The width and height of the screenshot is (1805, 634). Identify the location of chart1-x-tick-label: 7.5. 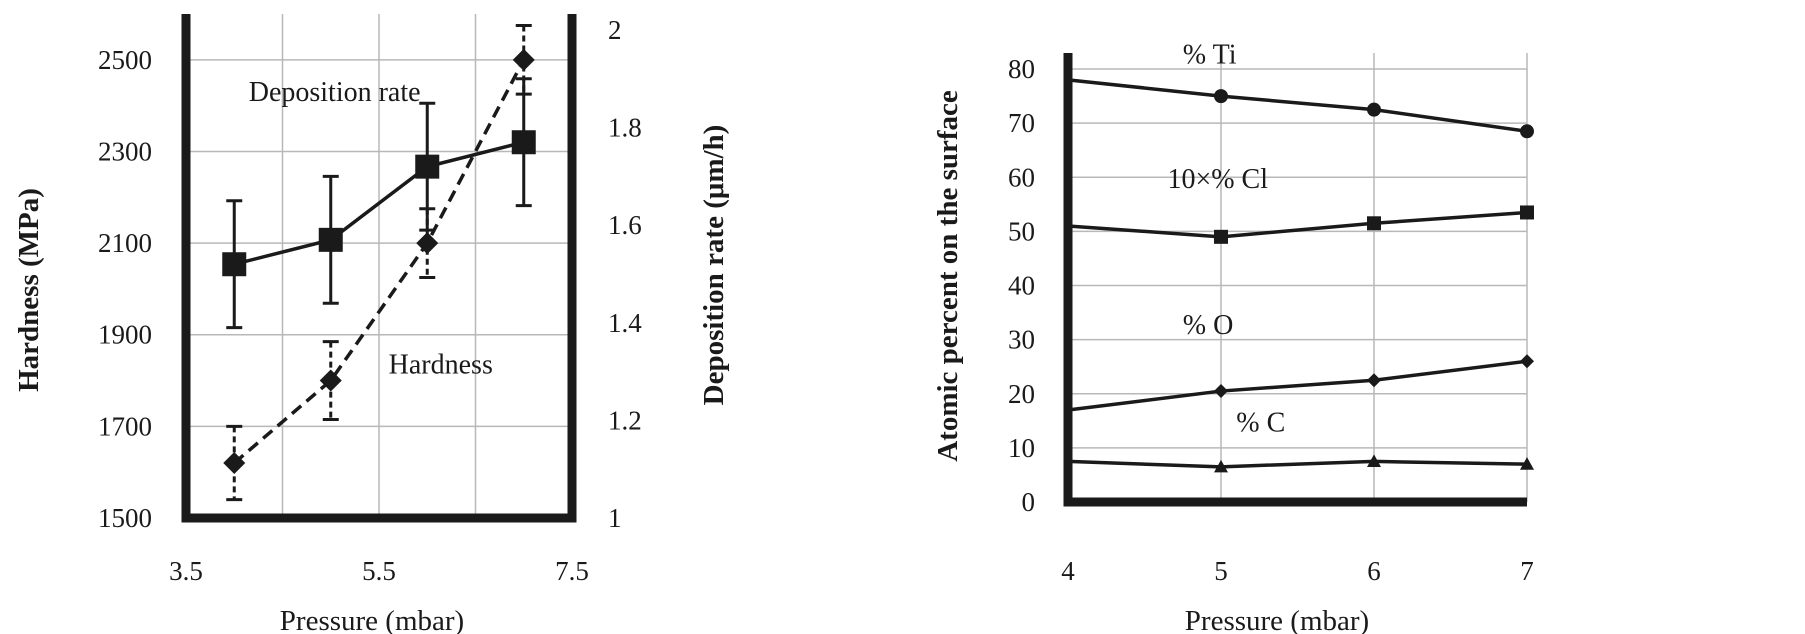
(572, 571).